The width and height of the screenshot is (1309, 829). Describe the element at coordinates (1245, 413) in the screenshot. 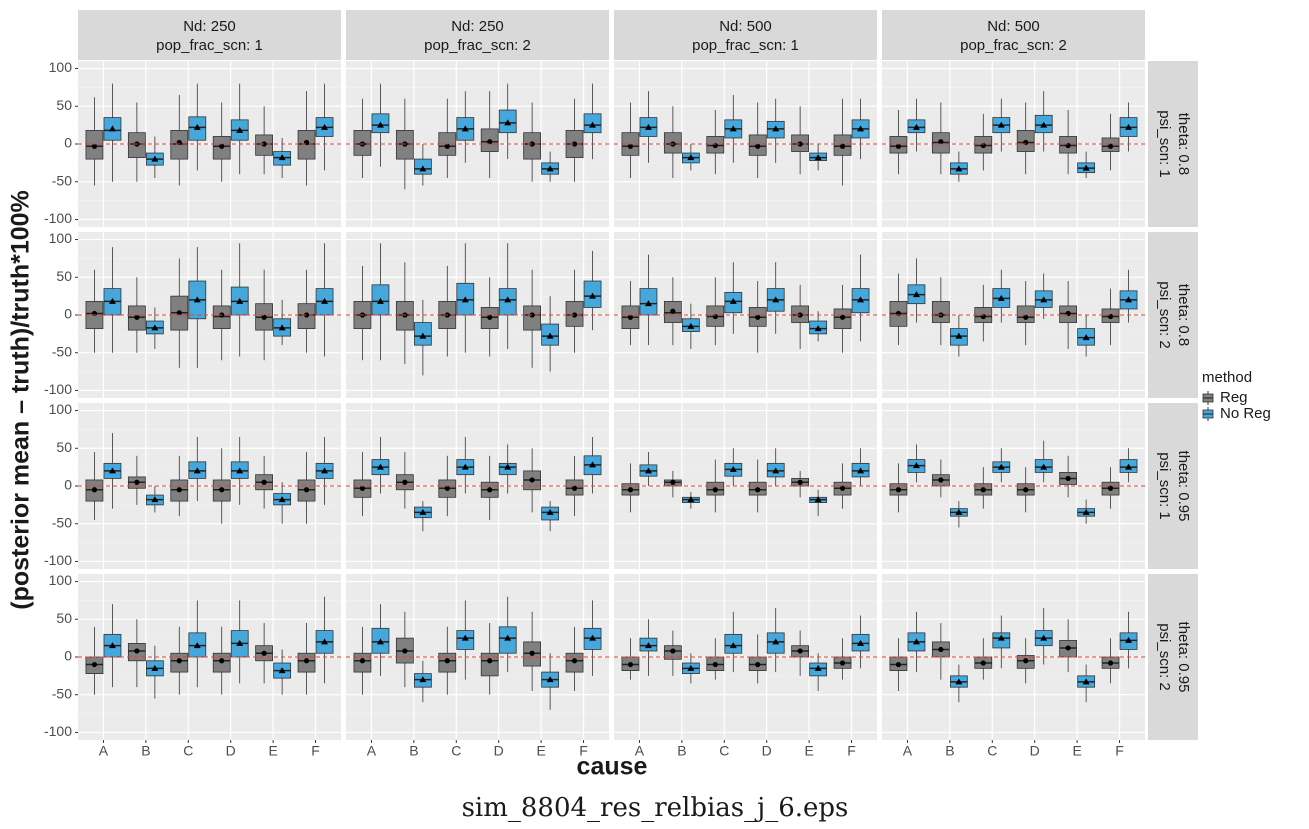

I see `legend-label: No Reg` at that location.